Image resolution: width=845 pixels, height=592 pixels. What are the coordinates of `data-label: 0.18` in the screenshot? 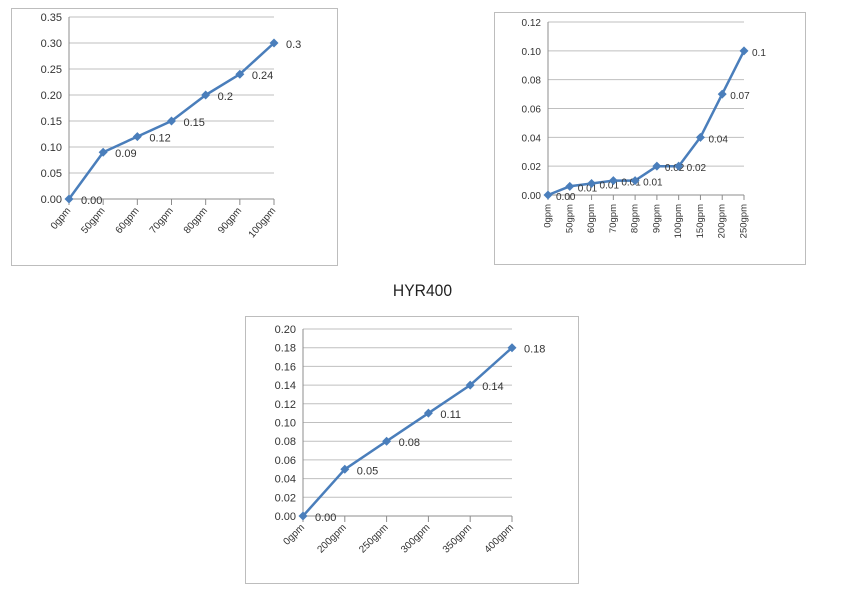 It's located at (534, 350).